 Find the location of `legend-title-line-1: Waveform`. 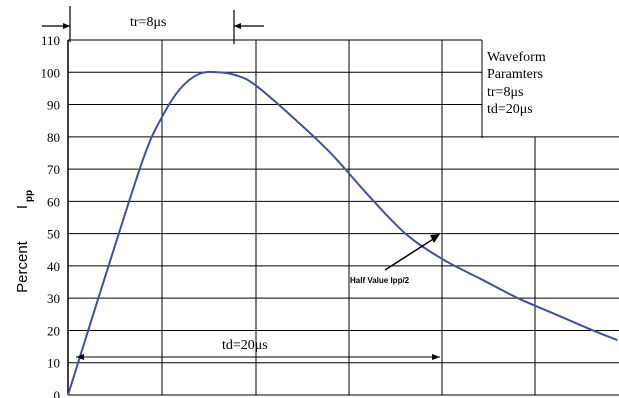

legend-title-line-1: Waveform is located at coordinates (516, 57).